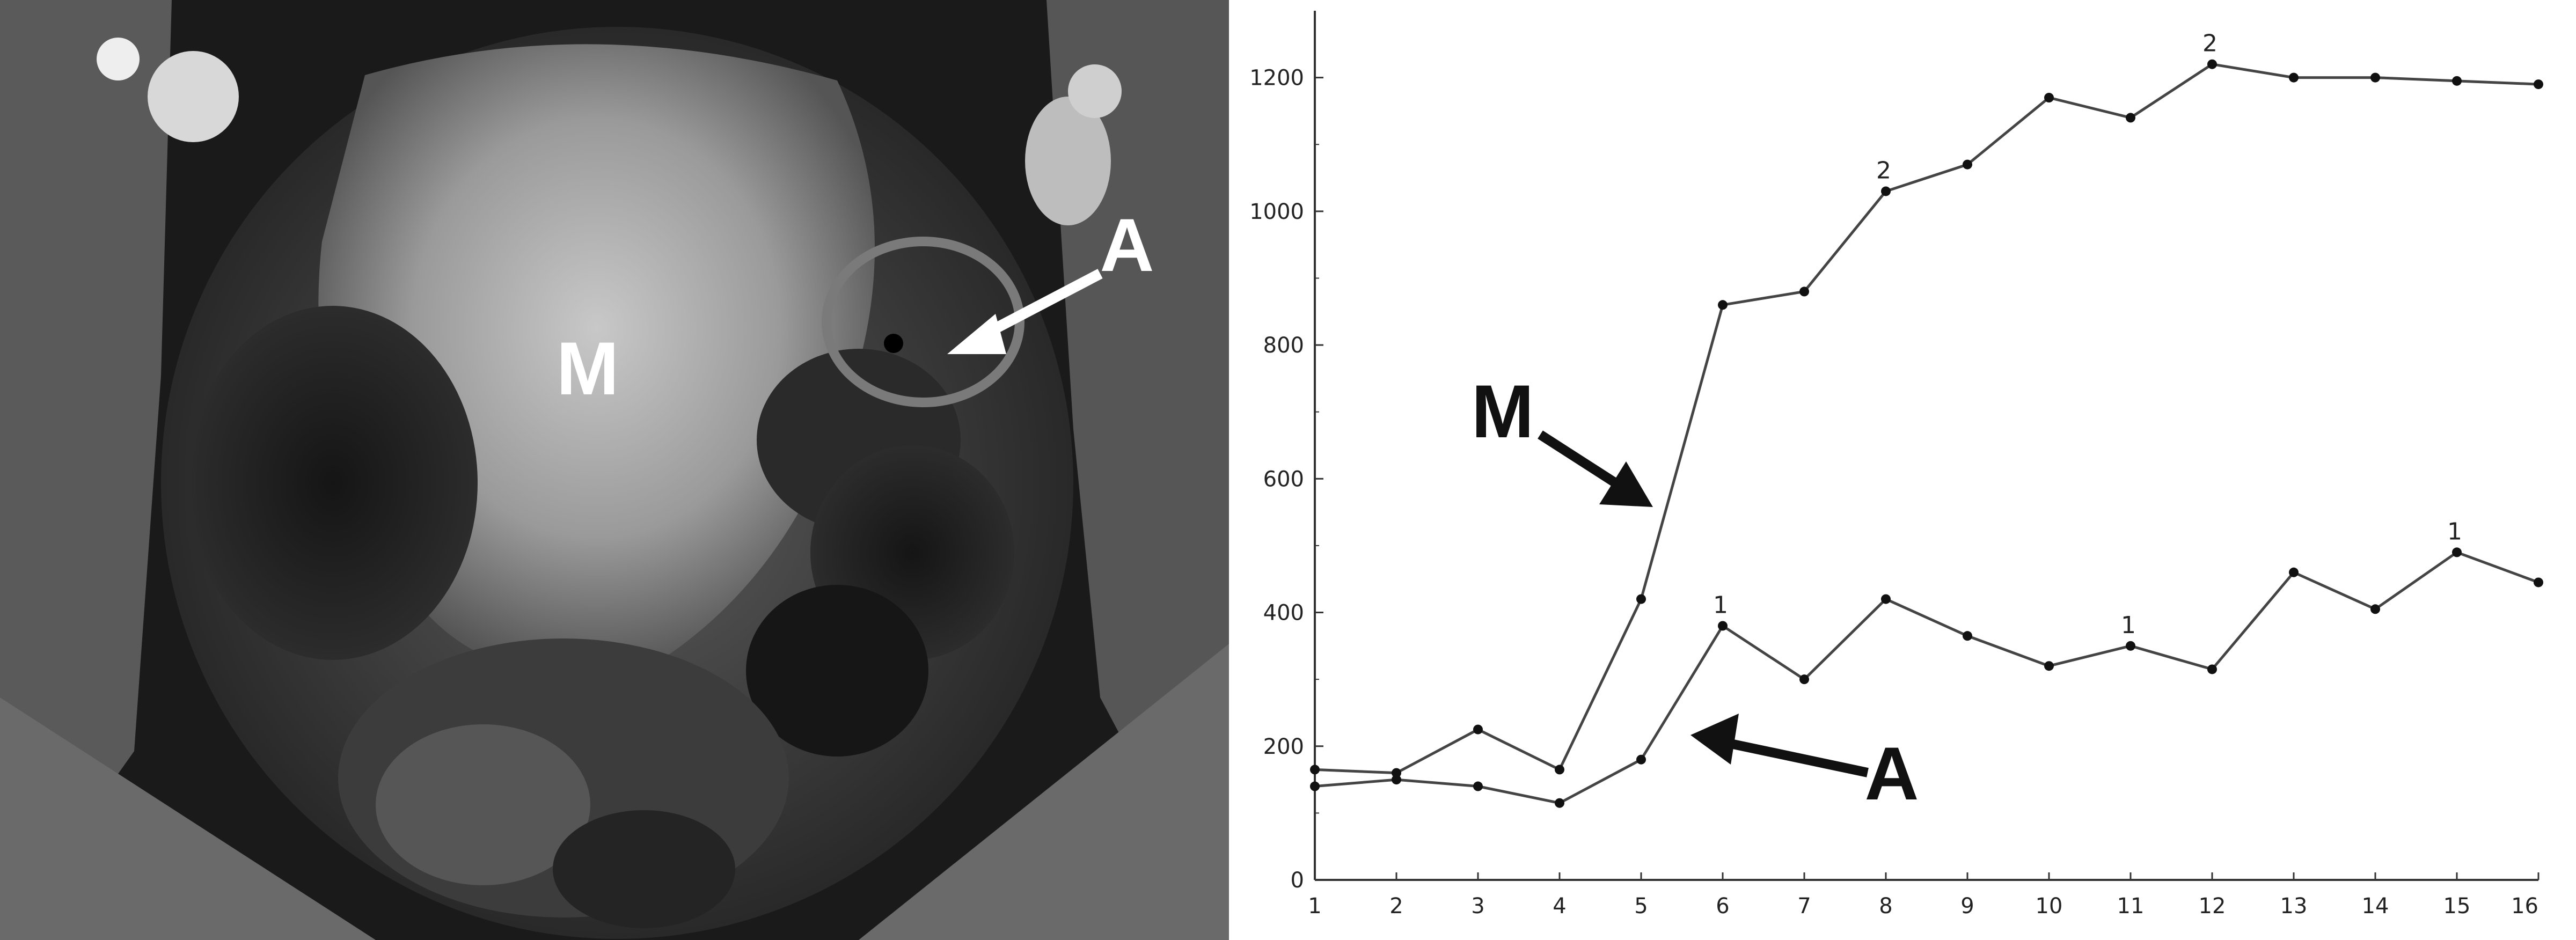 This screenshot has height=940, width=2576. Describe the element at coordinates (1695, 592) in the screenshot. I see `chart-annotations: M A` at that location.